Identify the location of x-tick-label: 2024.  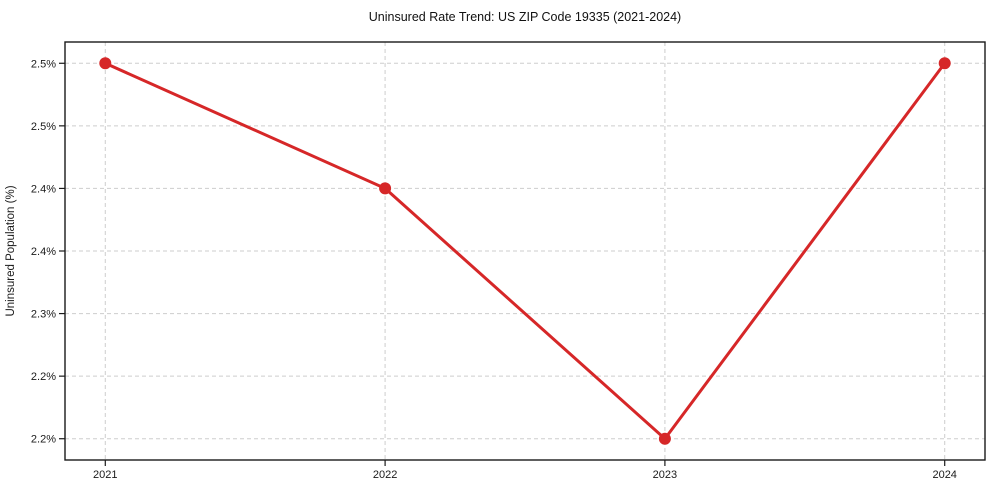
(944, 475).